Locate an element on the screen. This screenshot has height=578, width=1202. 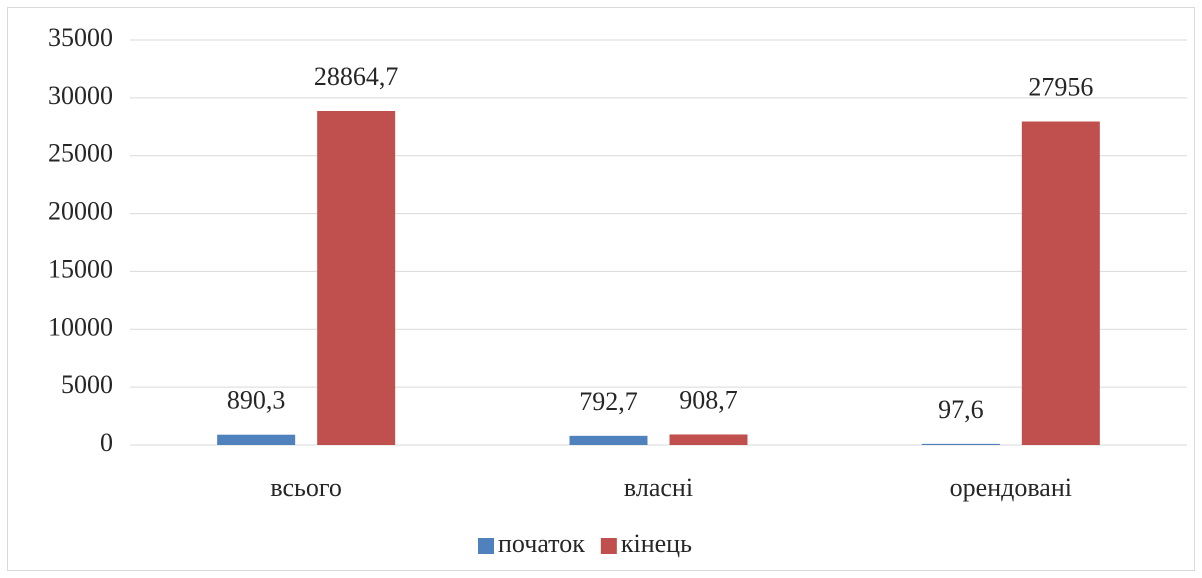
x-tick-label: всього is located at coordinates (306, 487).